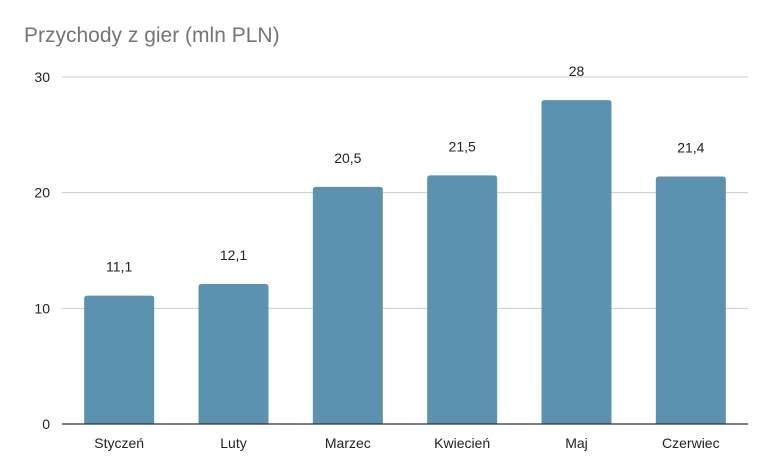 Image resolution: width=772 pixels, height=476 pixels. Describe the element at coordinates (42, 77) in the screenshot. I see `y-tick-label: 30` at that location.